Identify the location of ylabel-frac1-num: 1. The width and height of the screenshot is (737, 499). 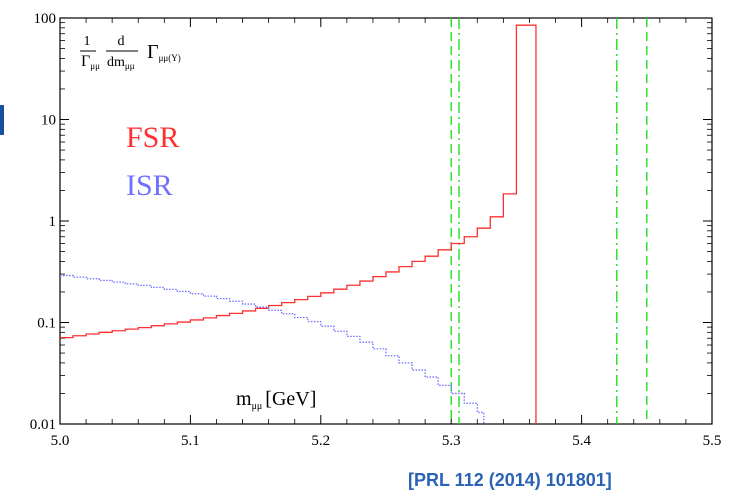
(87, 41).